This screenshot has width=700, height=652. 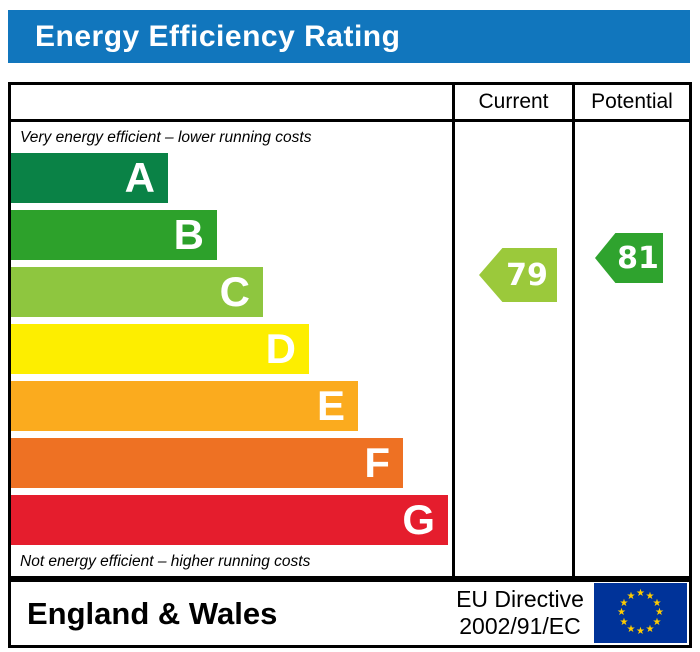 What do you see at coordinates (207, 463) in the screenshot?
I see `band-row-f: F` at bounding box center [207, 463].